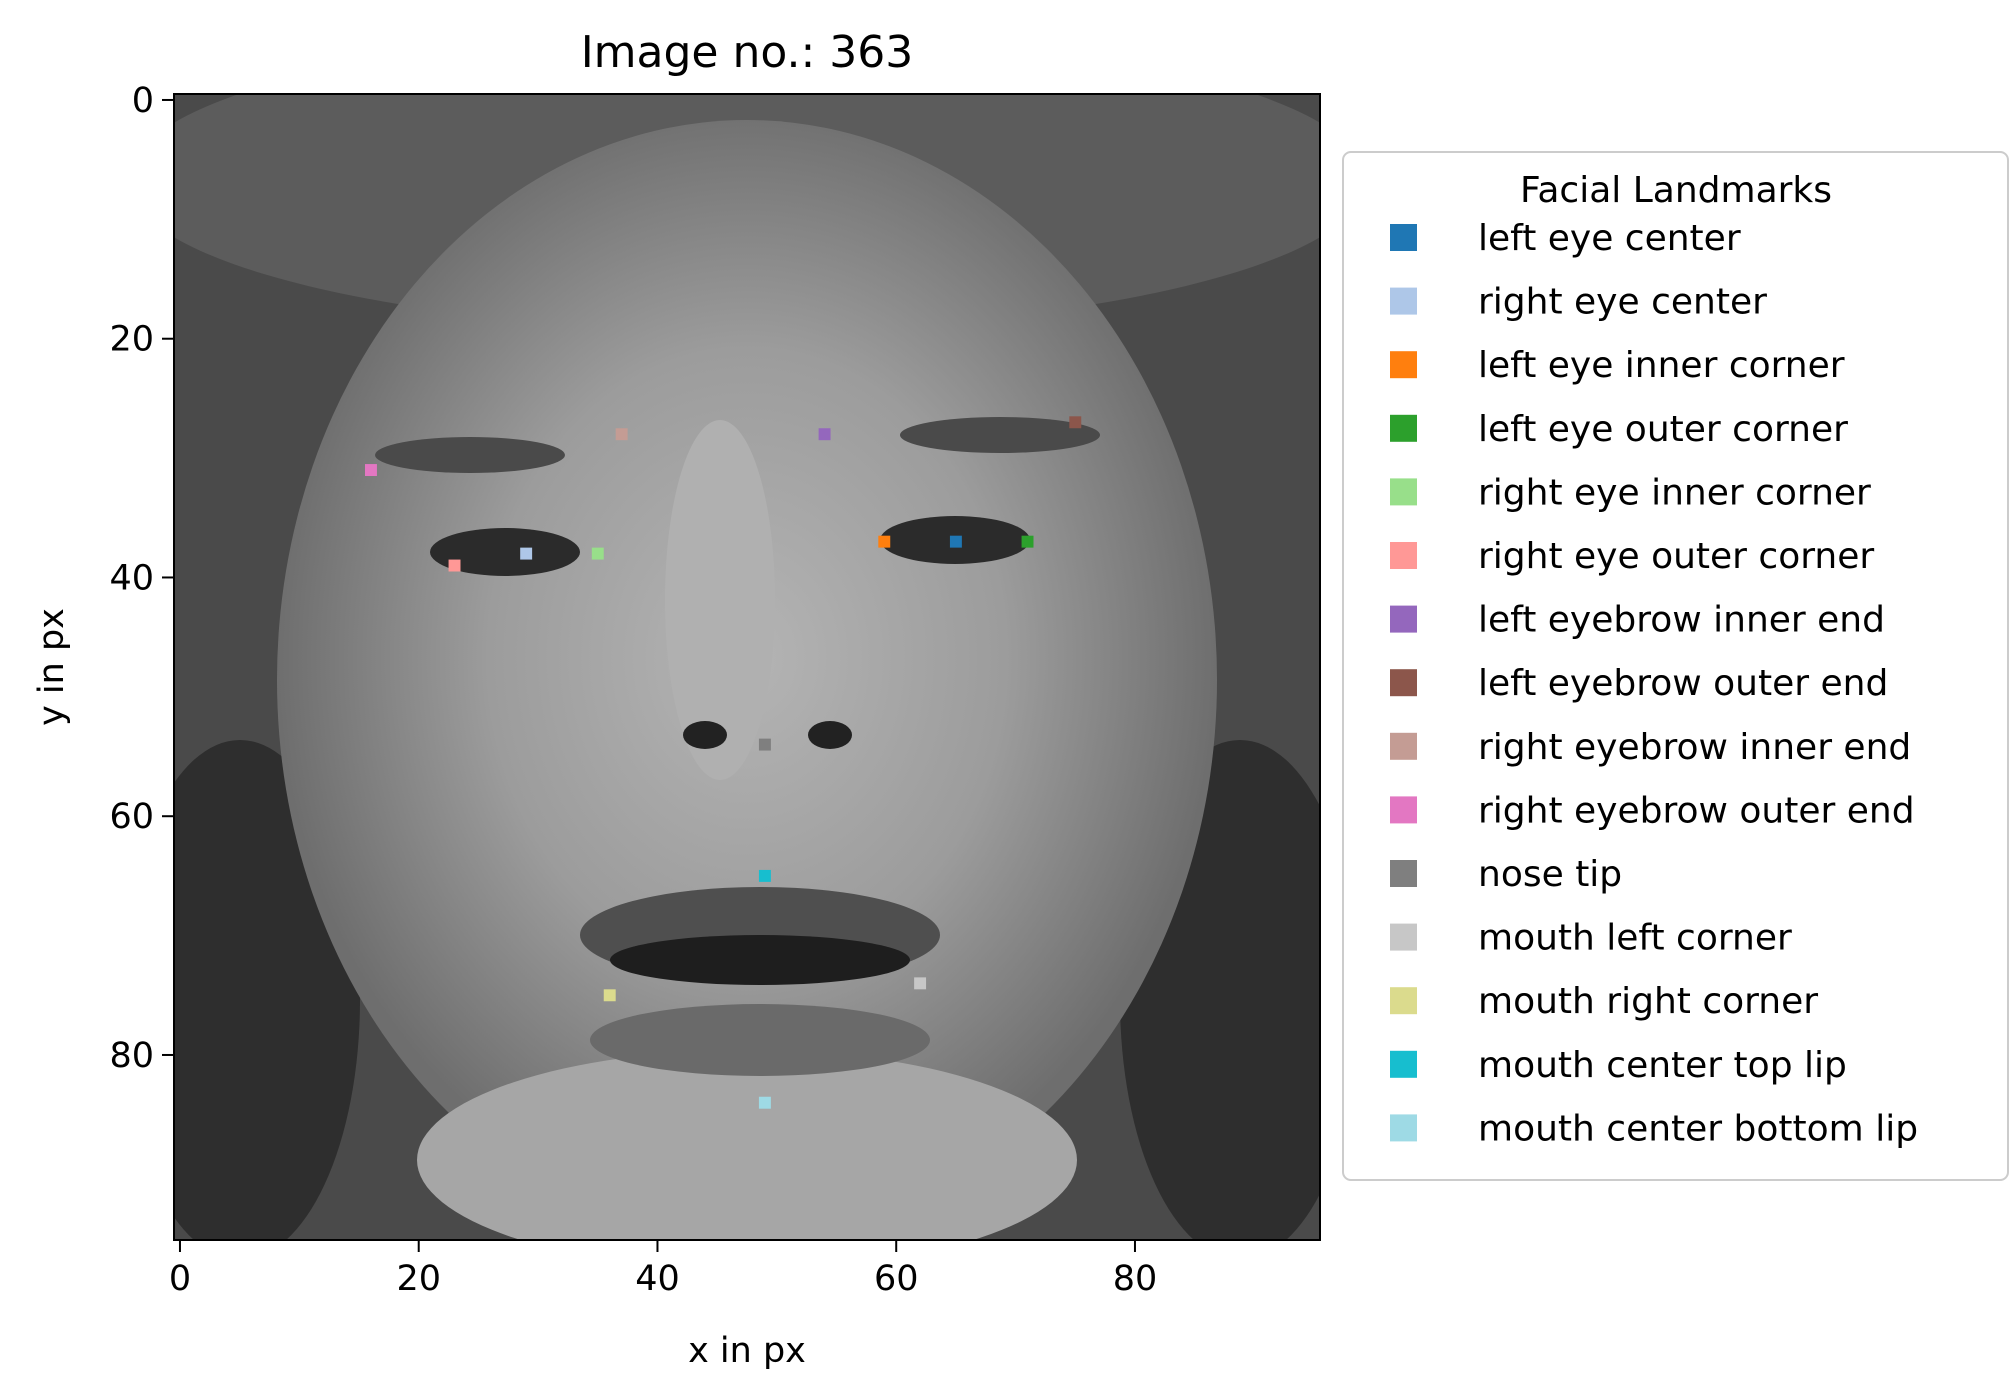 Image resolution: width=2012 pixels, height=1385 pixels. Describe the element at coordinates (896, 1279) in the screenshot. I see `x-tick-label-3: 60` at that location.